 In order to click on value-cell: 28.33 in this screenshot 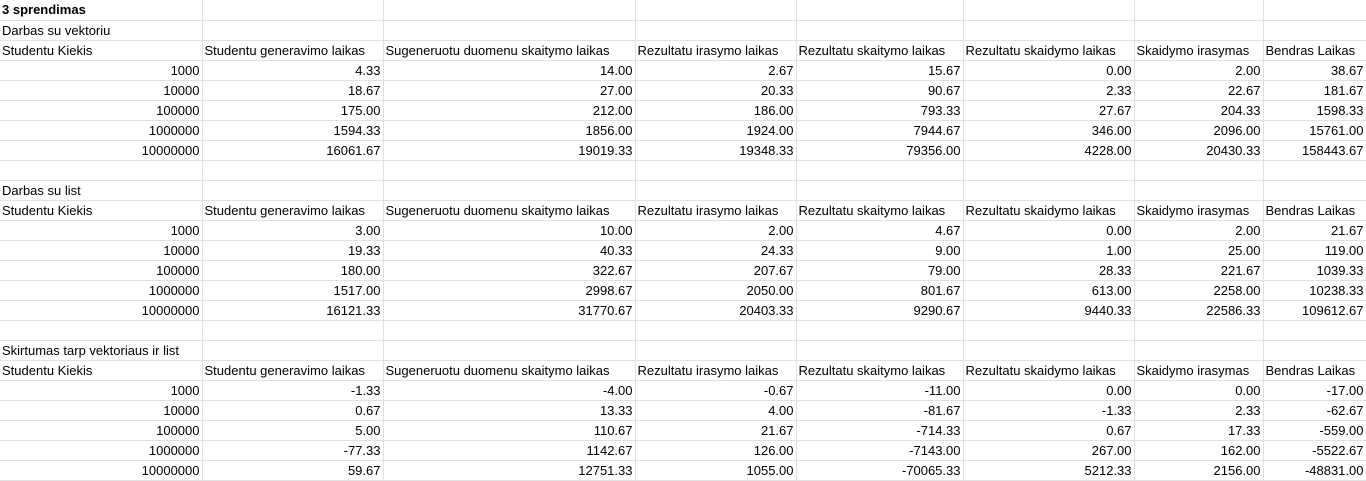, I will do `click(1049, 270)`.